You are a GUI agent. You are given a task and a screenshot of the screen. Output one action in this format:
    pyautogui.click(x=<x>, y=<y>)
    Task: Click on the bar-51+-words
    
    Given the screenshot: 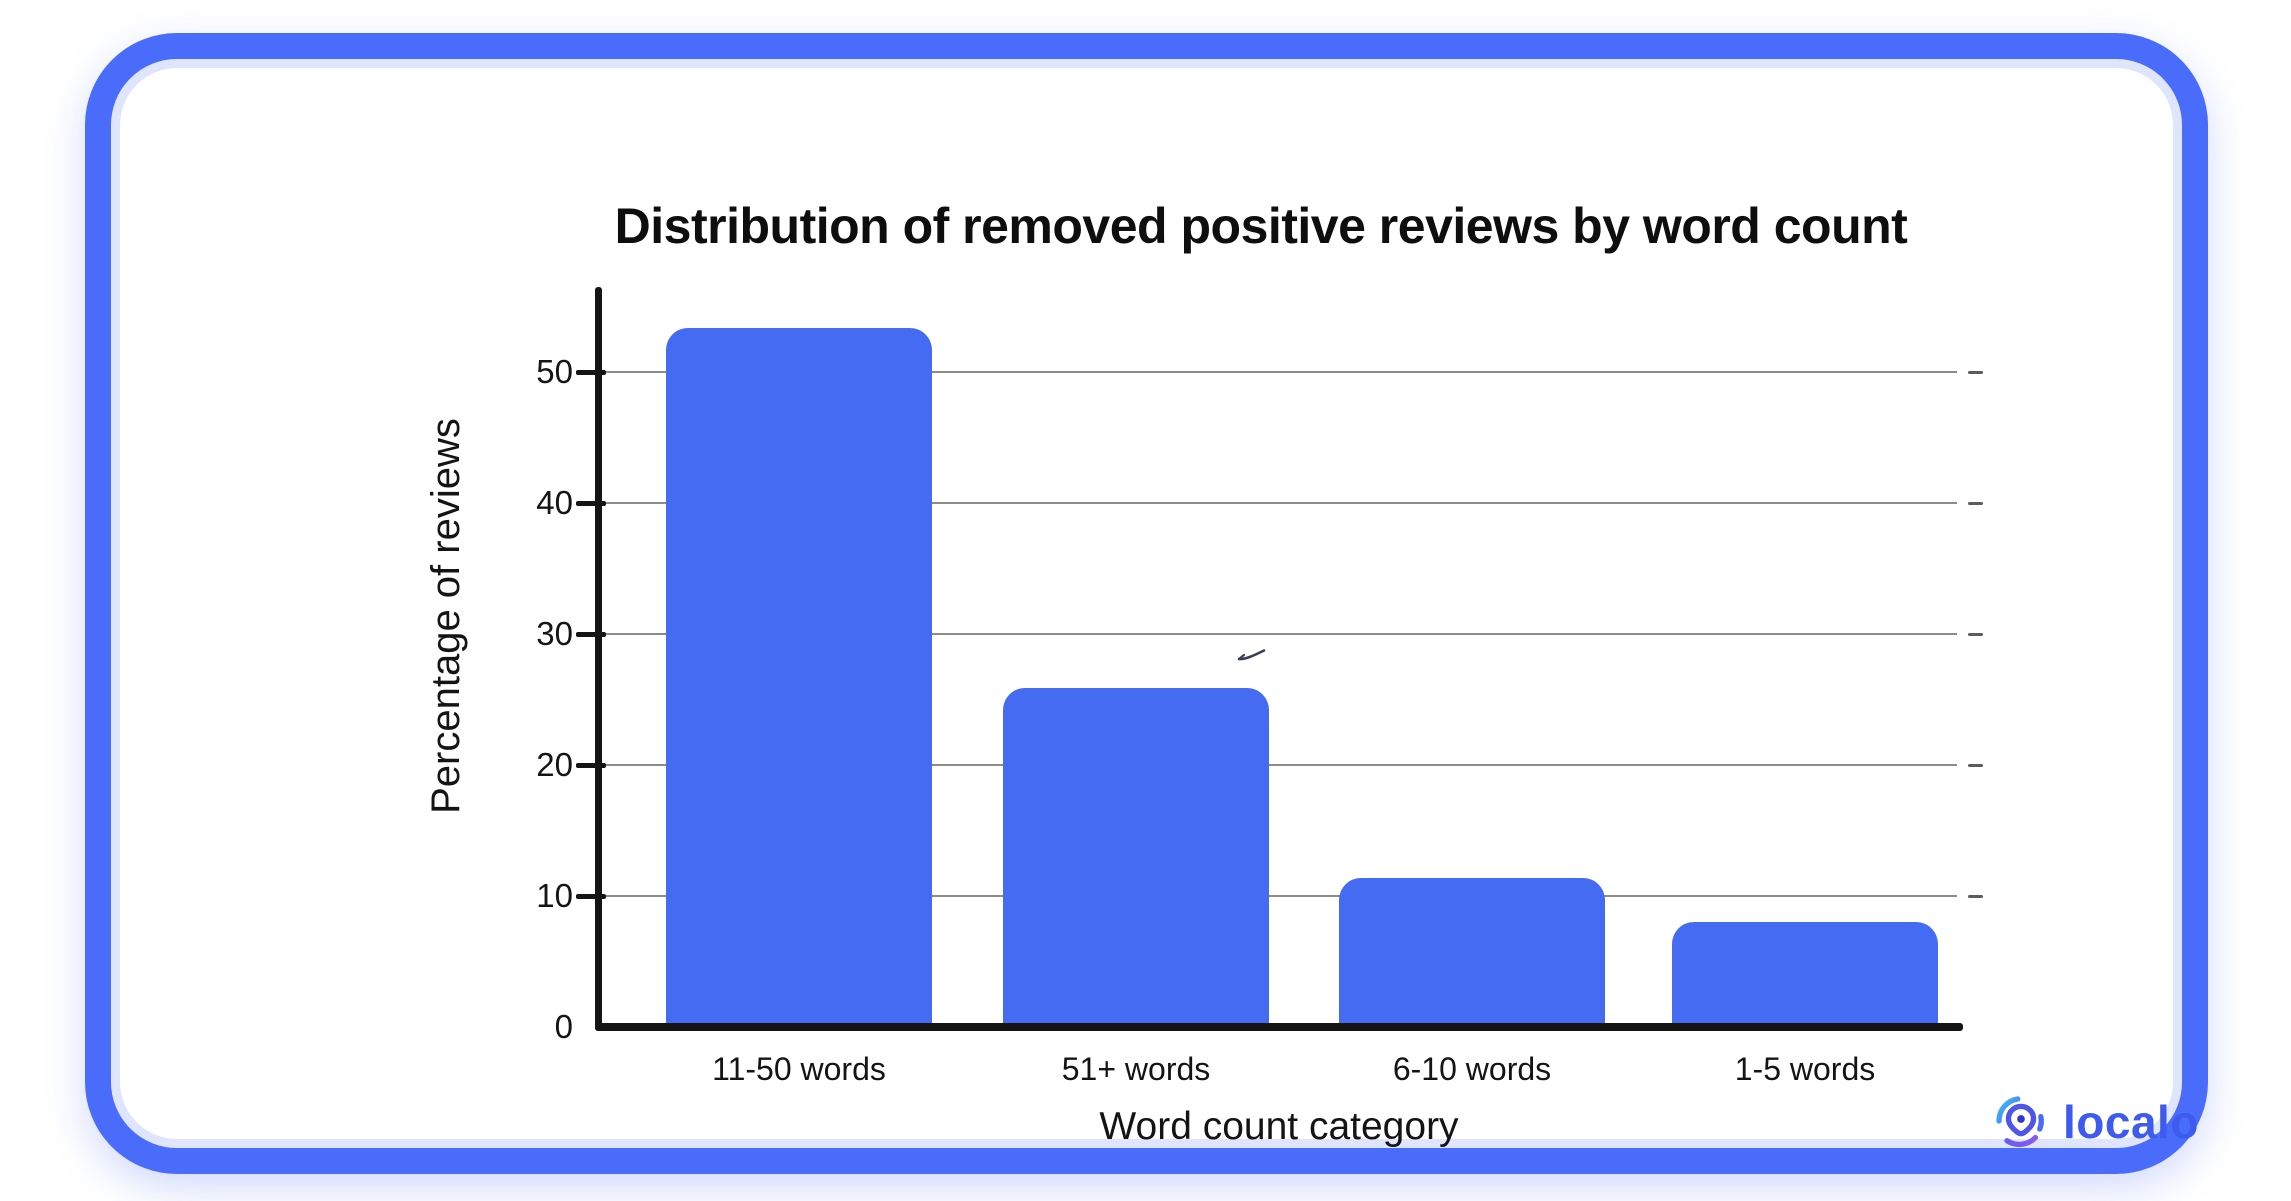 What is the action you would take?
    pyautogui.click(x=1136, y=857)
    